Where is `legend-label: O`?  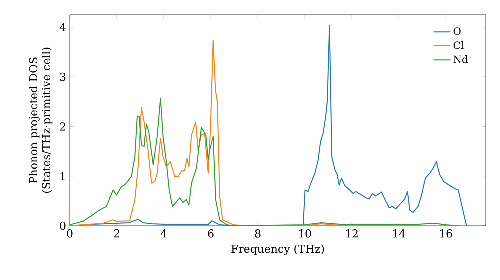 legend-label: O is located at coordinates (457, 32).